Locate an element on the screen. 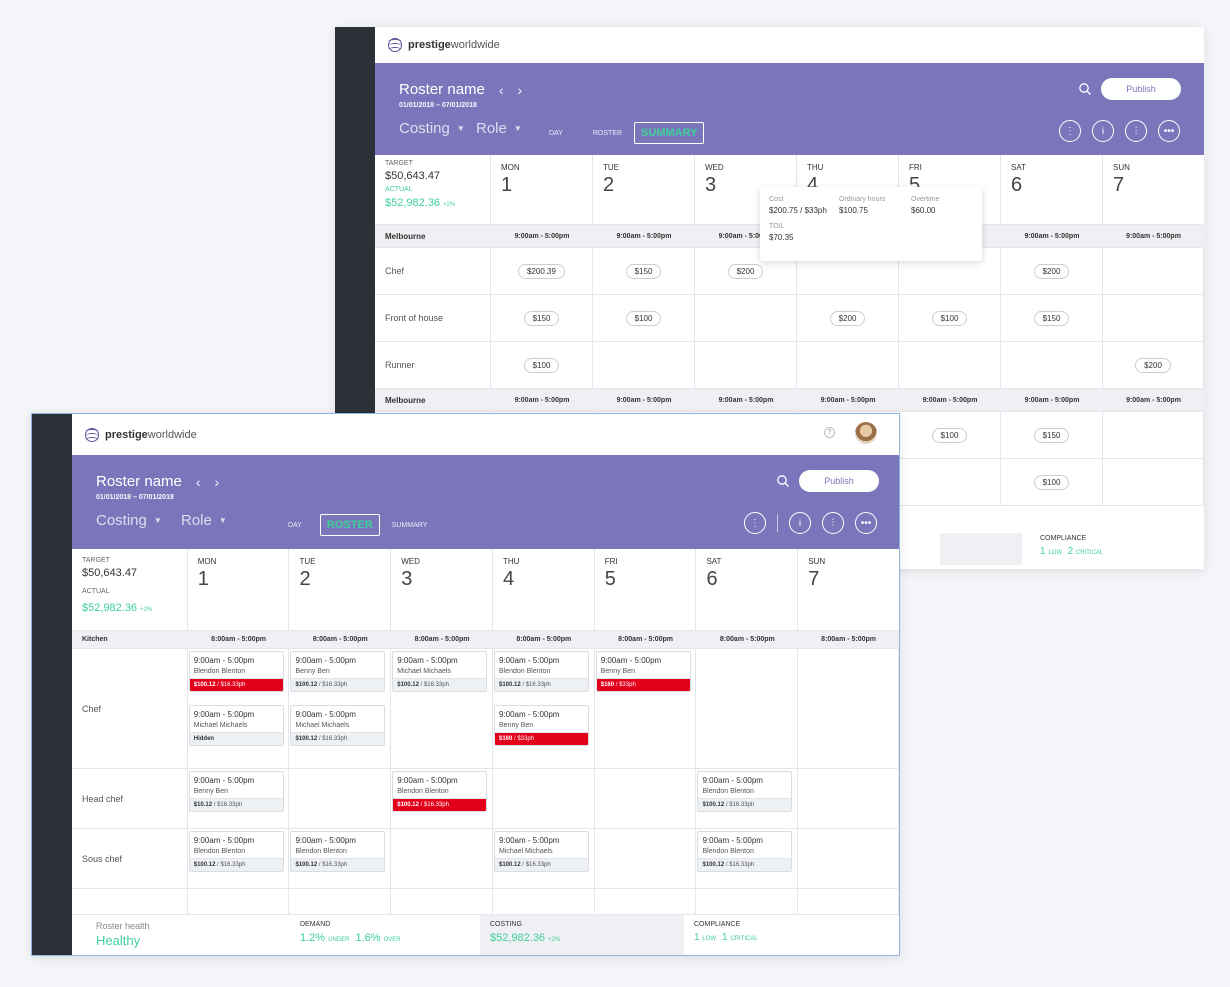 This screenshot has height=987, width=1230. cost-pill: $200.39 is located at coordinates (541, 271).